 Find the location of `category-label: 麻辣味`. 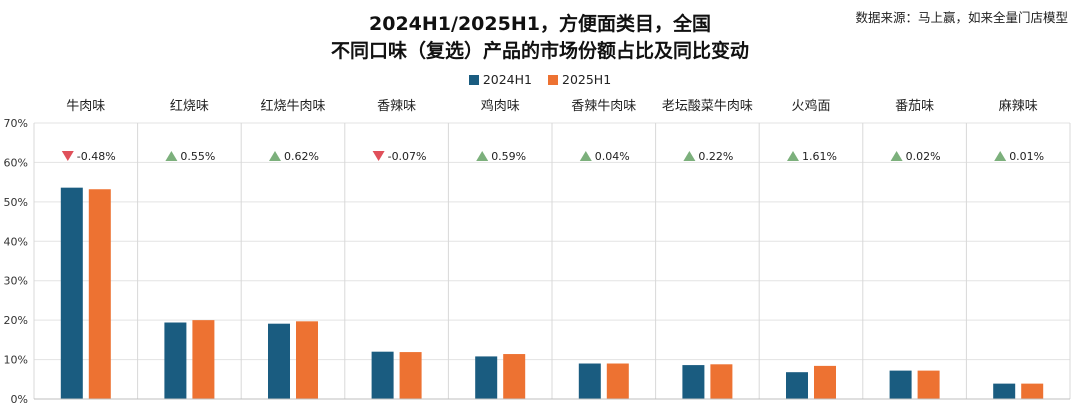

category-label: 麻辣味 is located at coordinates (1018, 106).